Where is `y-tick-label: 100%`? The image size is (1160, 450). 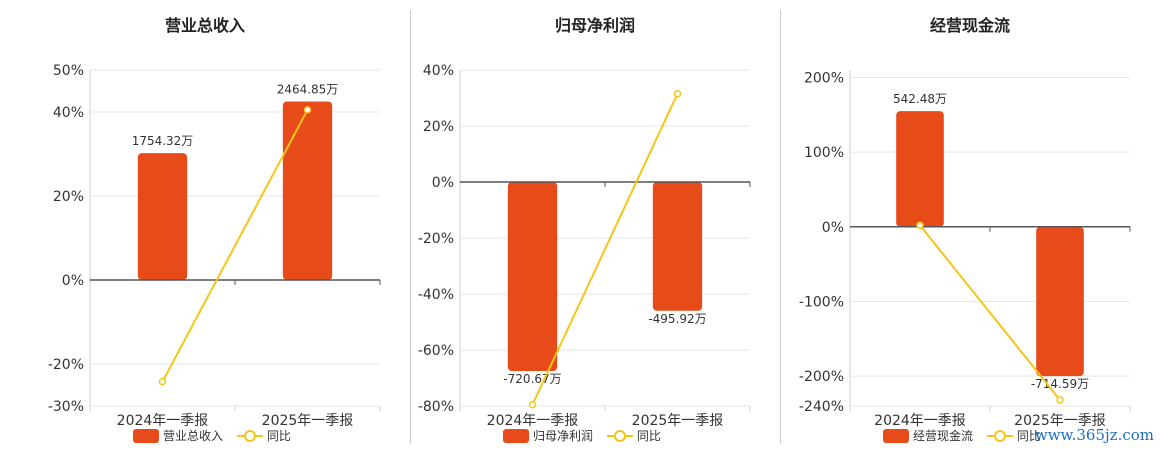
y-tick-label: 100% is located at coordinates (824, 153).